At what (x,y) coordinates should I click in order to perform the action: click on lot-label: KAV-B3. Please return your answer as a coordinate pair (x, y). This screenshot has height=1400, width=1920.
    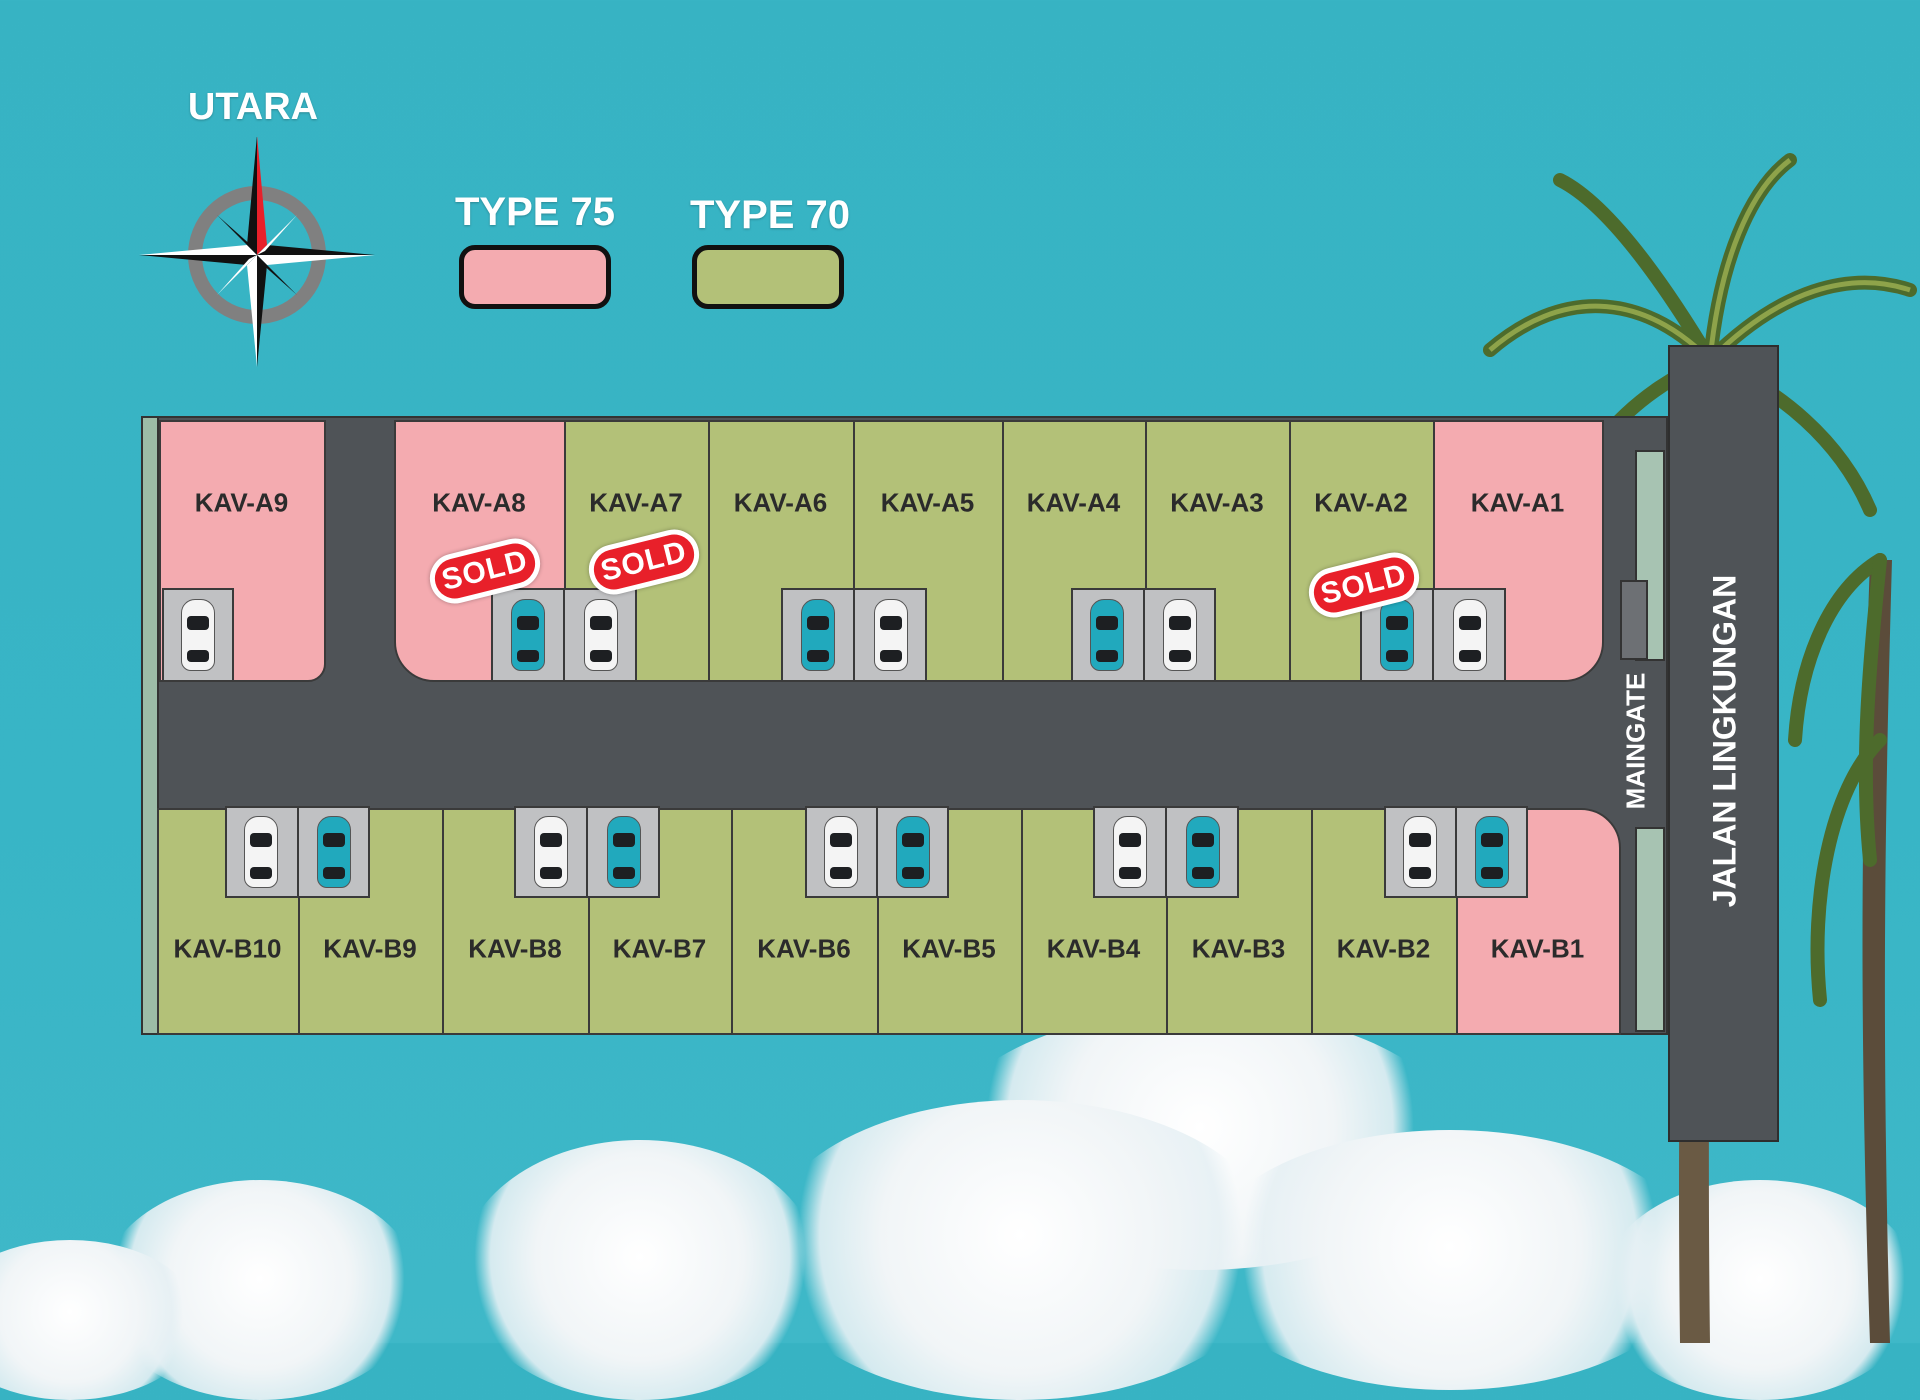
    Looking at the image, I should click on (1238, 948).